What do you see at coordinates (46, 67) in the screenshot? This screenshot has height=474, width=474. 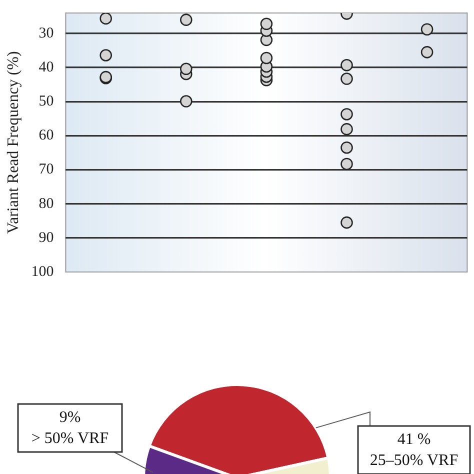 I see `y-tick-label: 40` at bounding box center [46, 67].